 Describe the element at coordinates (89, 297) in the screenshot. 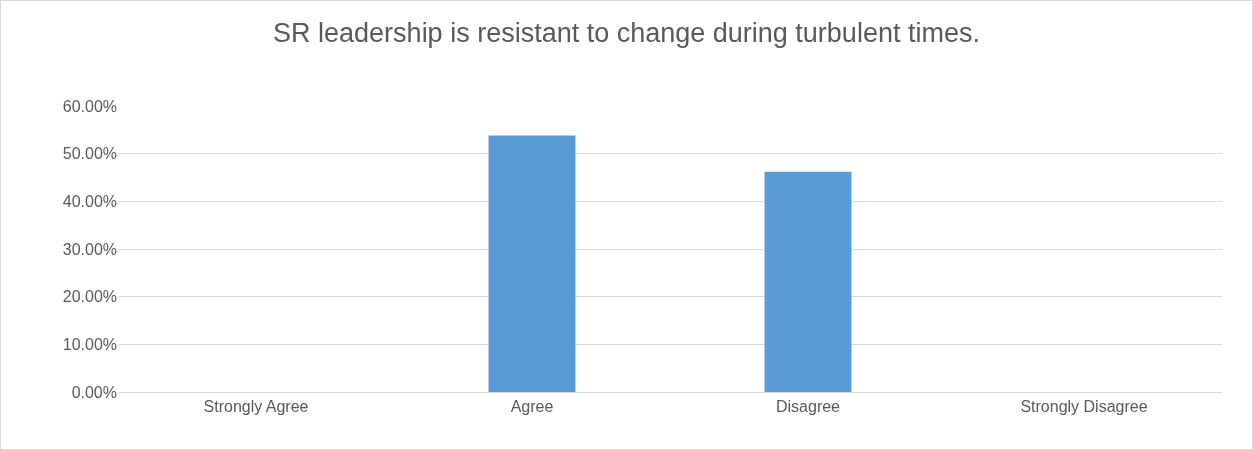

I see `y-tick-label: 20.00%` at that location.